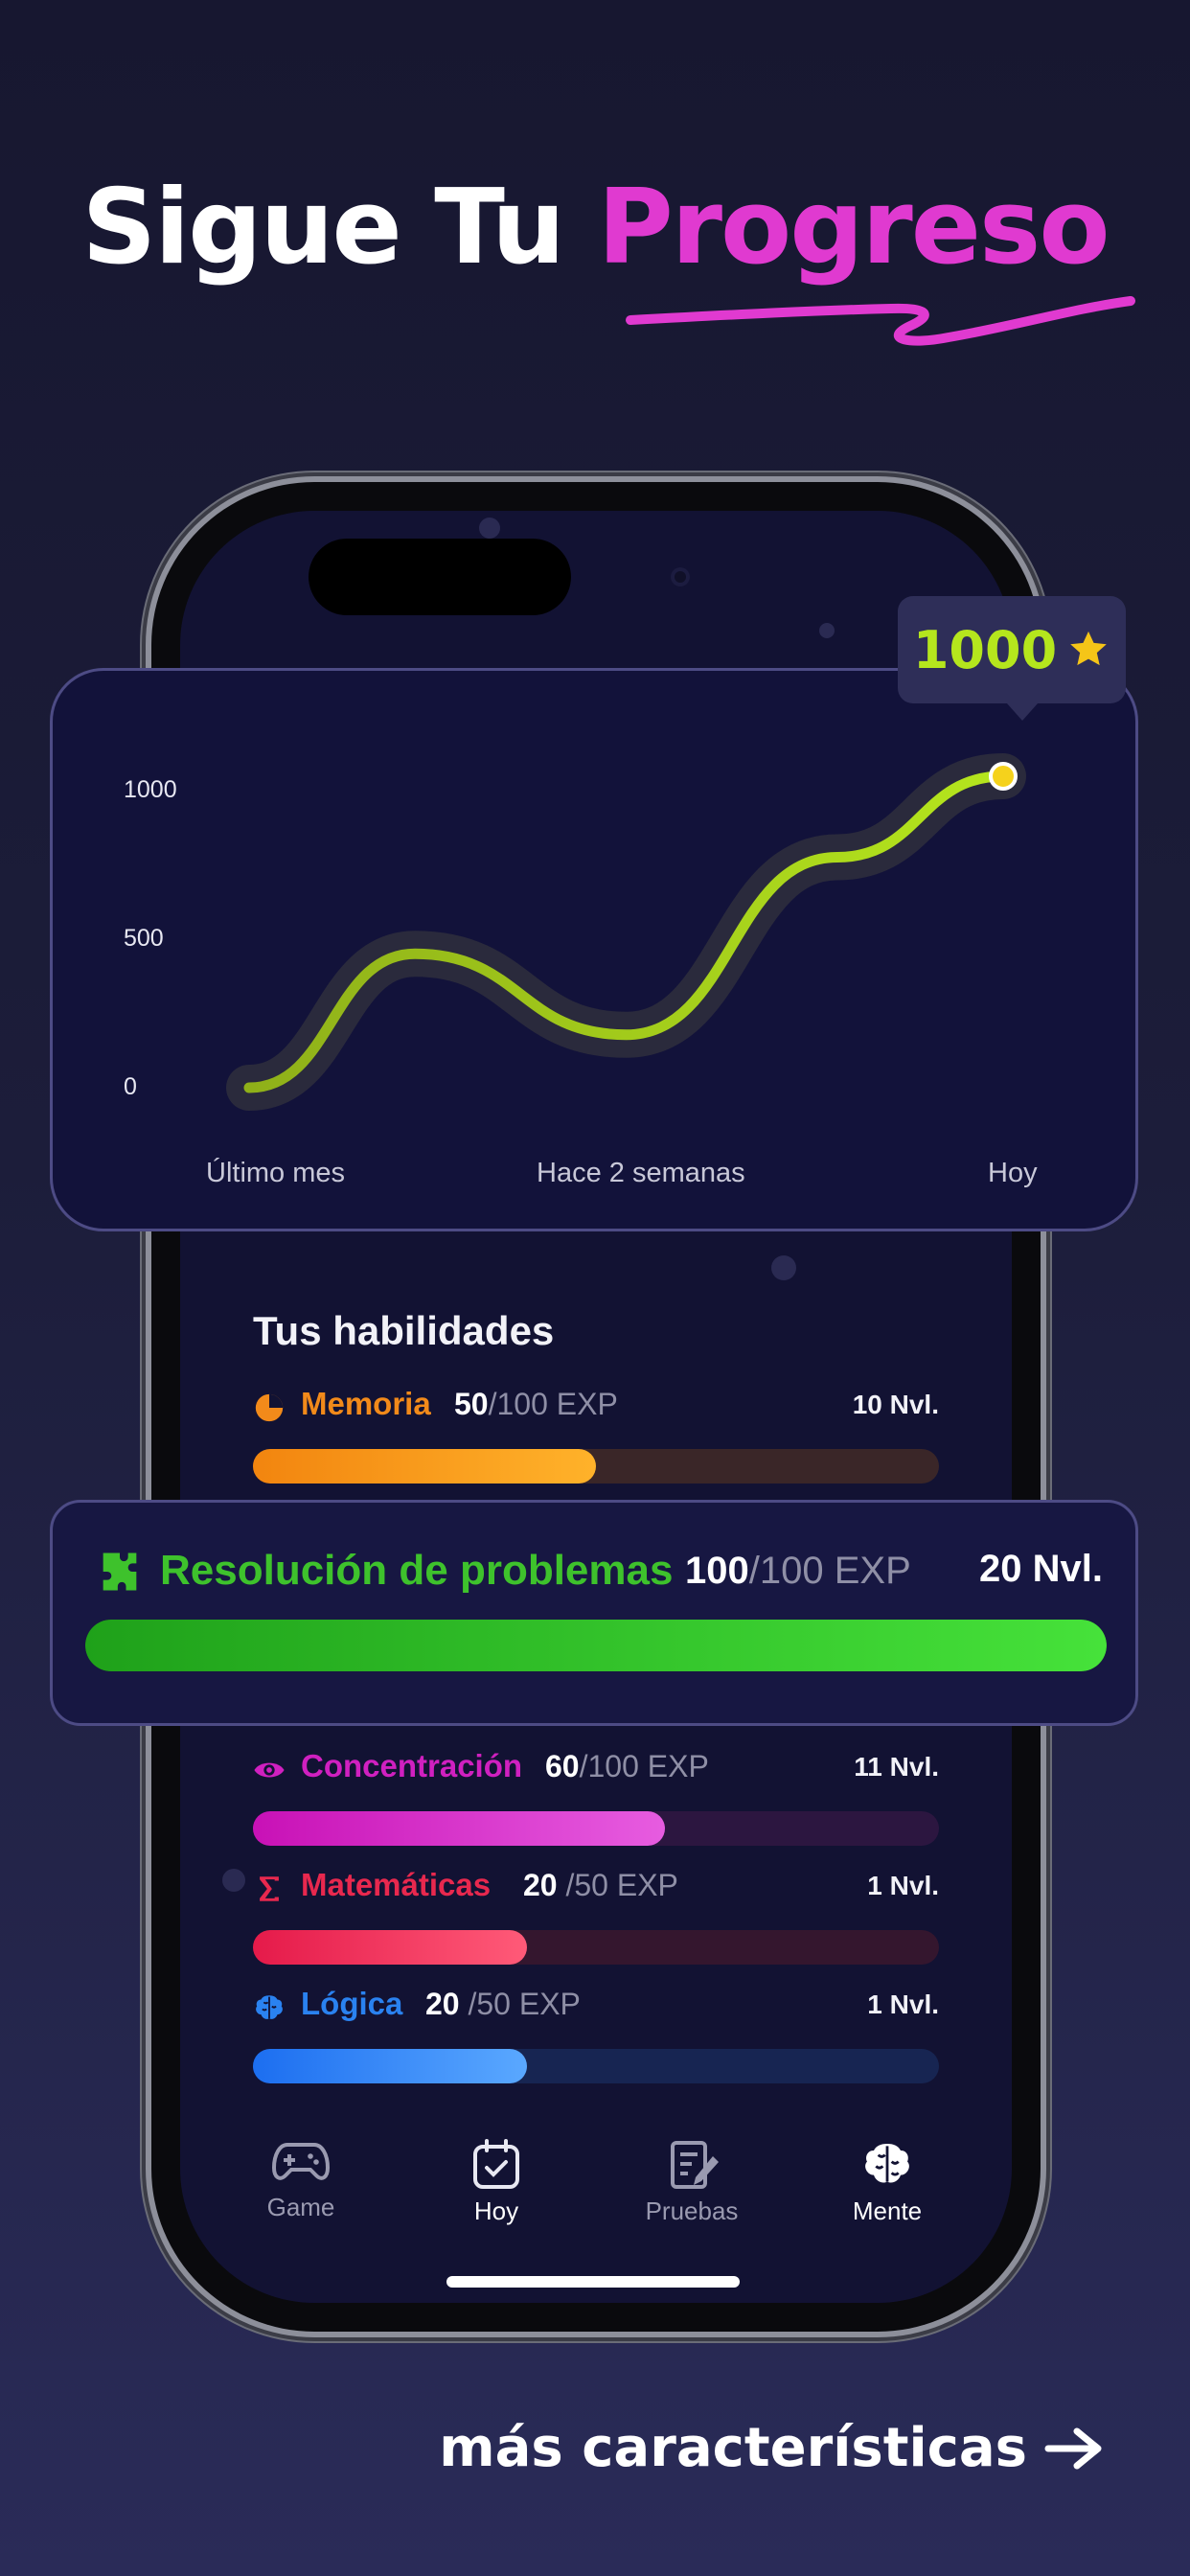 Image resolution: width=1190 pixels, height=2576 pixels. Describe the element at coordinates (896, 1404) in the screenshot. I see `skill-level: 10 Nvl.` at that location.